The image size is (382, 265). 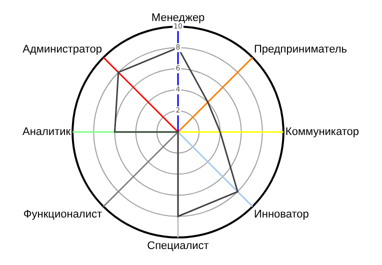 I want to click on spoke-label: Аналитик, so click(x=46, y=132).